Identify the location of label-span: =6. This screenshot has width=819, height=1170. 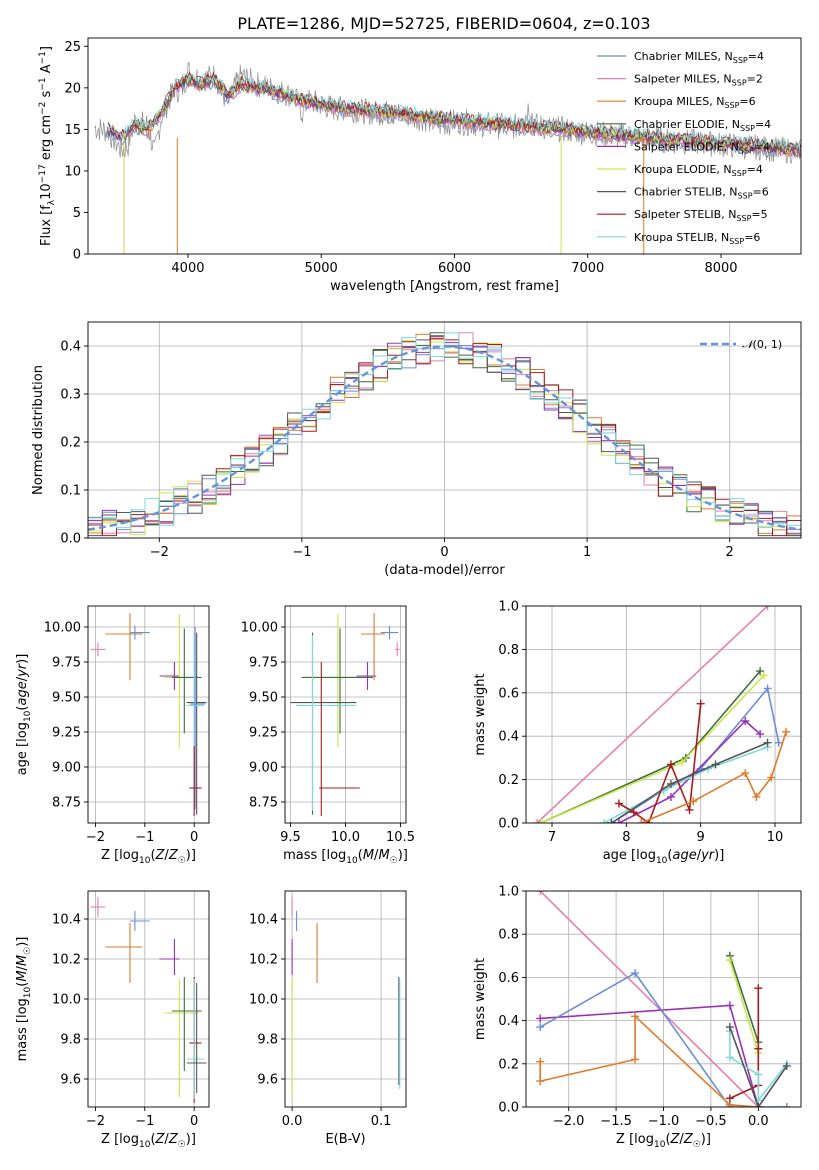
(752, 237).